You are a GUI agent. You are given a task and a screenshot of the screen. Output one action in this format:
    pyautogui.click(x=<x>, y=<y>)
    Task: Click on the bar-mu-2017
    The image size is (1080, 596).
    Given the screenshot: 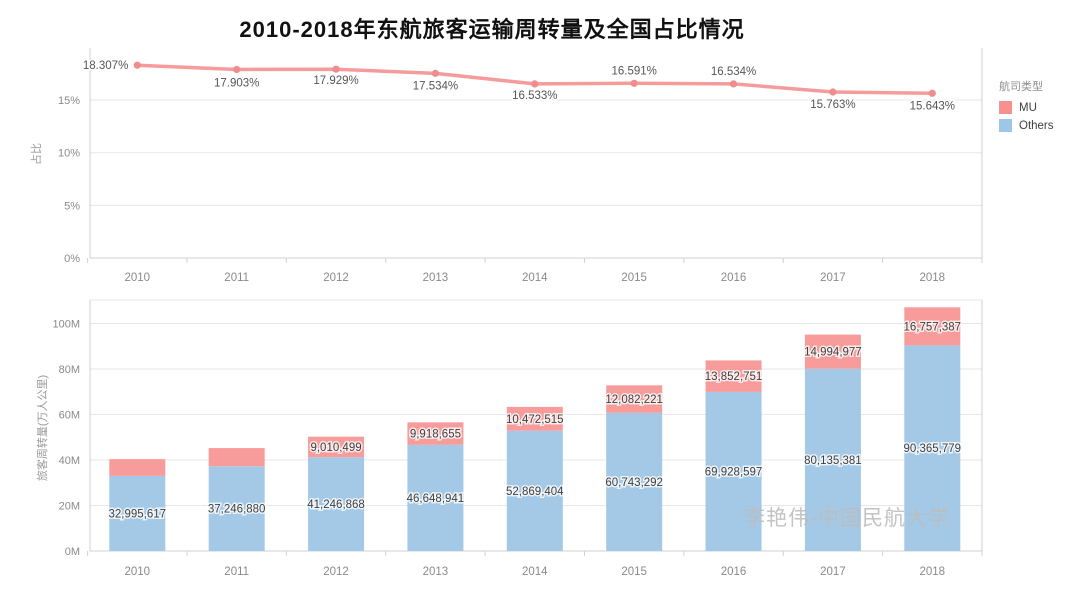 What is the action you would take?
    pyautogui.click(x=832, y=351)
    